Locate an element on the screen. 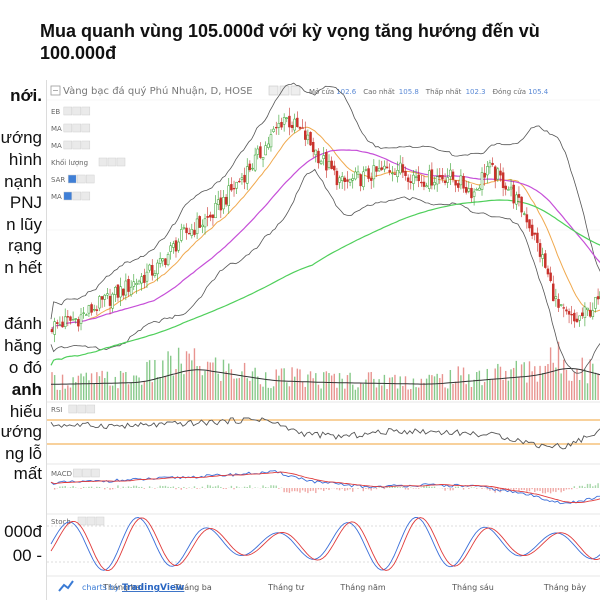 The image size is (600, 600). settings-icon is located at coordinates (273, 90).